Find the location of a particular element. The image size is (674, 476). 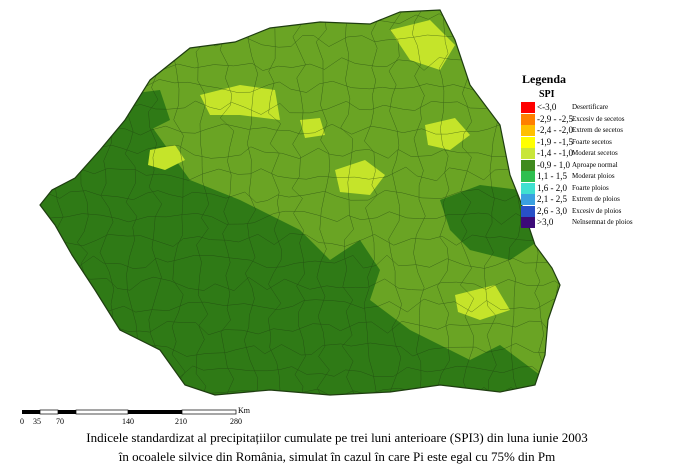

scale-tick-280: 280 is located at coordinates (236, 421).